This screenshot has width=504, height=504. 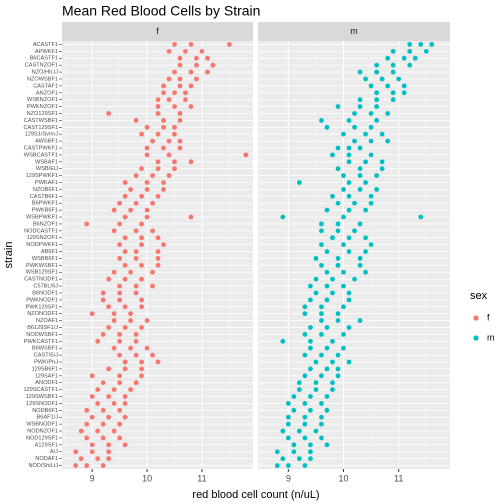 I want to click on y-tick-label: A129SF1, so click(x=46, y=445).